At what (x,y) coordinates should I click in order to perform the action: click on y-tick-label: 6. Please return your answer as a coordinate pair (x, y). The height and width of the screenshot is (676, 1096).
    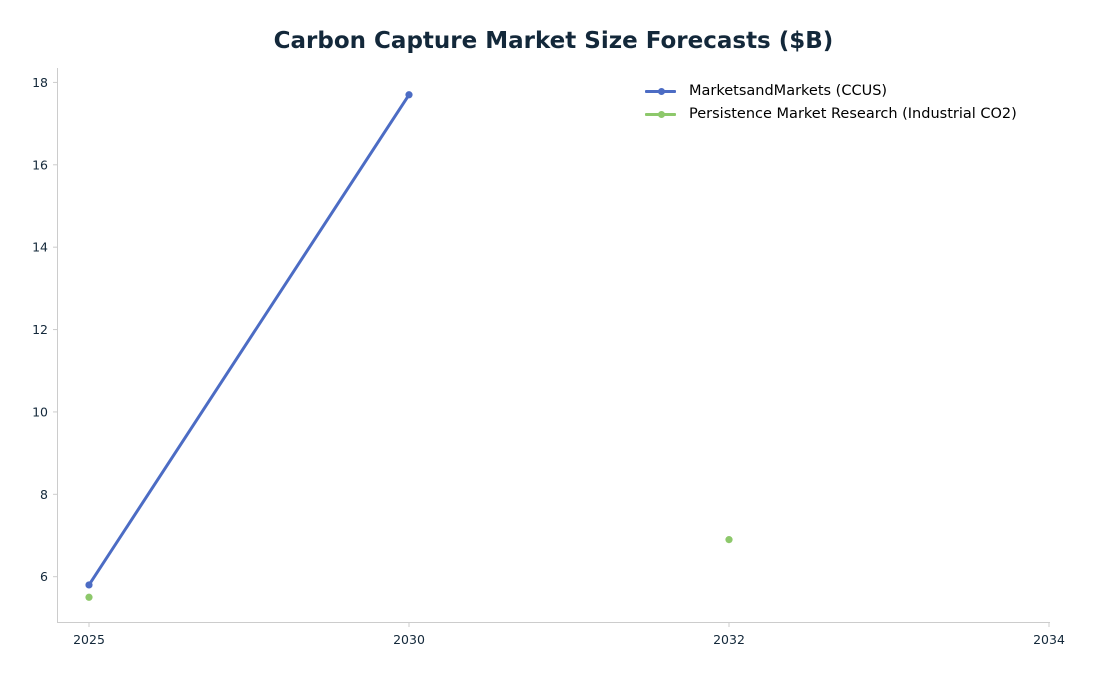
    Looking at the image, I should click on (44, 576).